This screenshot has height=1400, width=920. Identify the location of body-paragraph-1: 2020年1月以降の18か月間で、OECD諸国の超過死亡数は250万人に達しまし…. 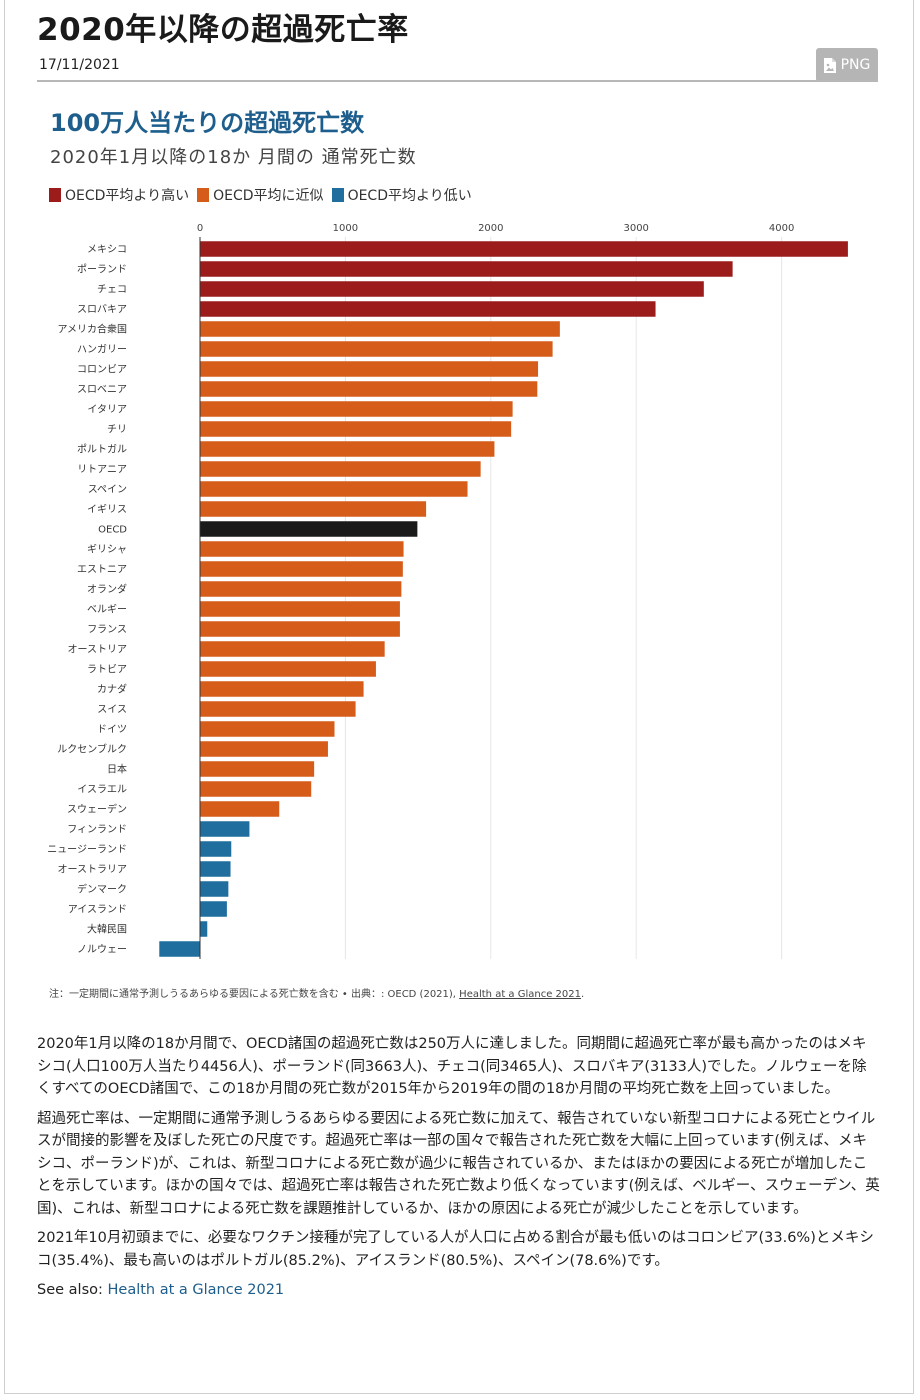
(452, 1066).